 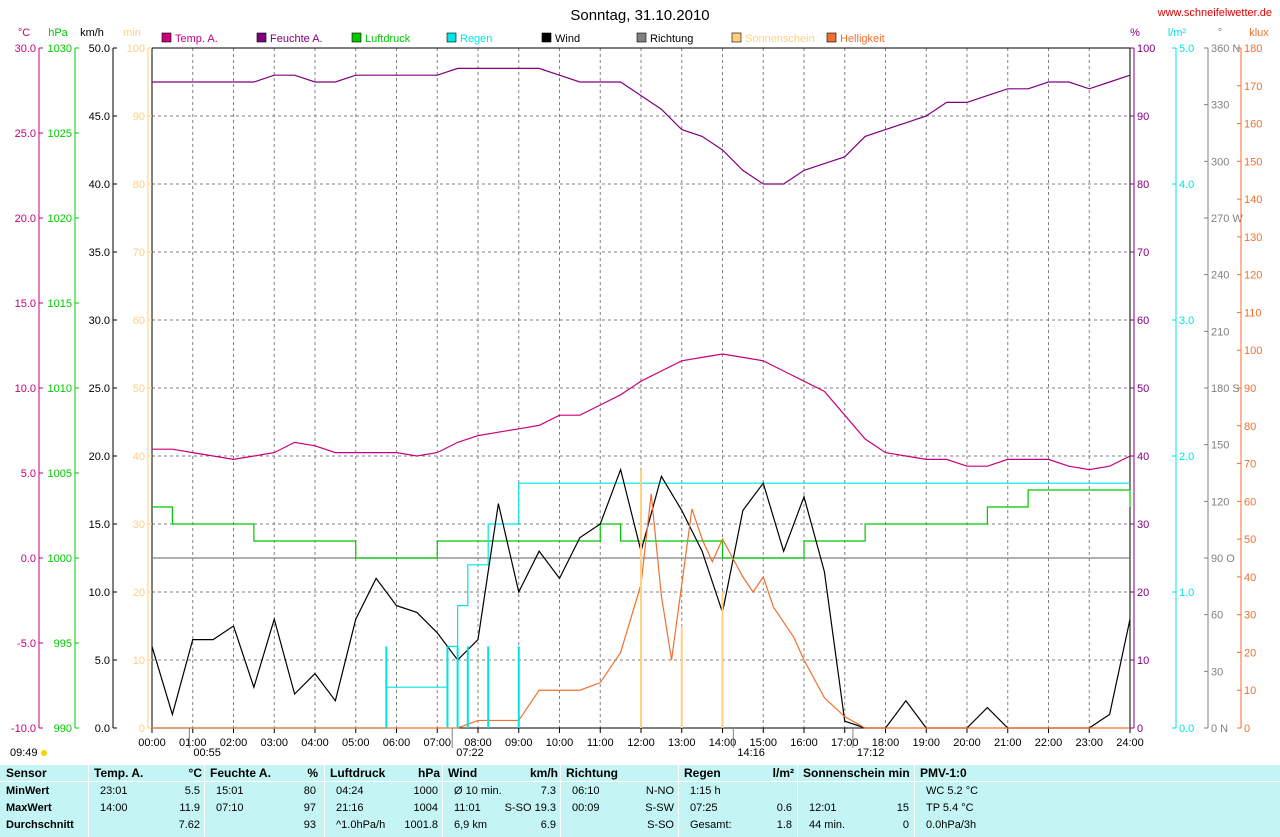 I want to click on direction-tick-label: 270 W, so click(x=1227, y=219).